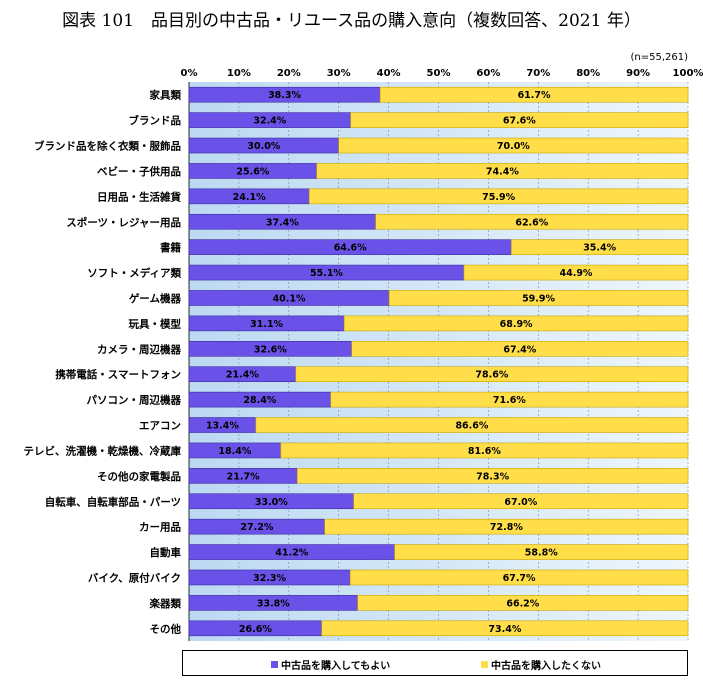  I want to click on data-label: 58.8%, so click(541, 553).